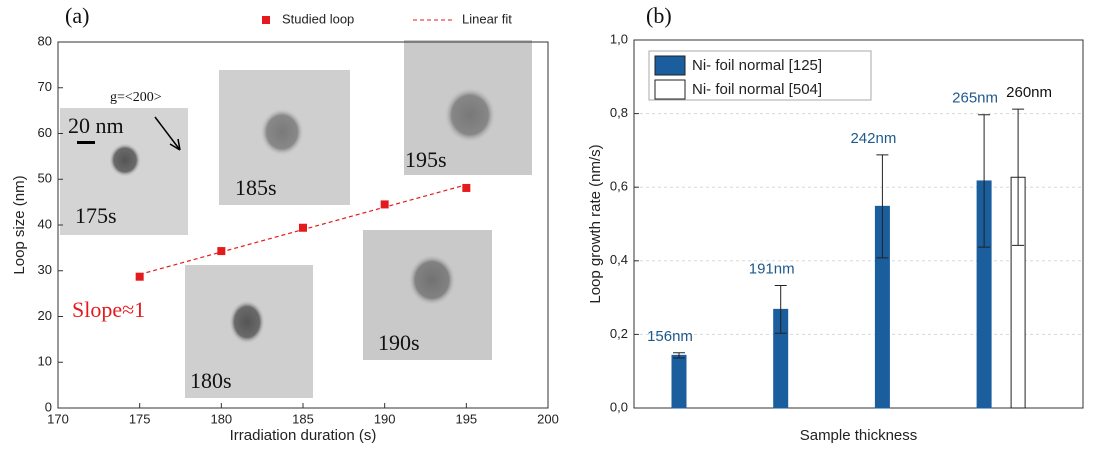  What do you see at coordinates (19, 224) in the screenshot?
I see `y-axis-title: Loop size (nm)` at bounding box center [19, 224].